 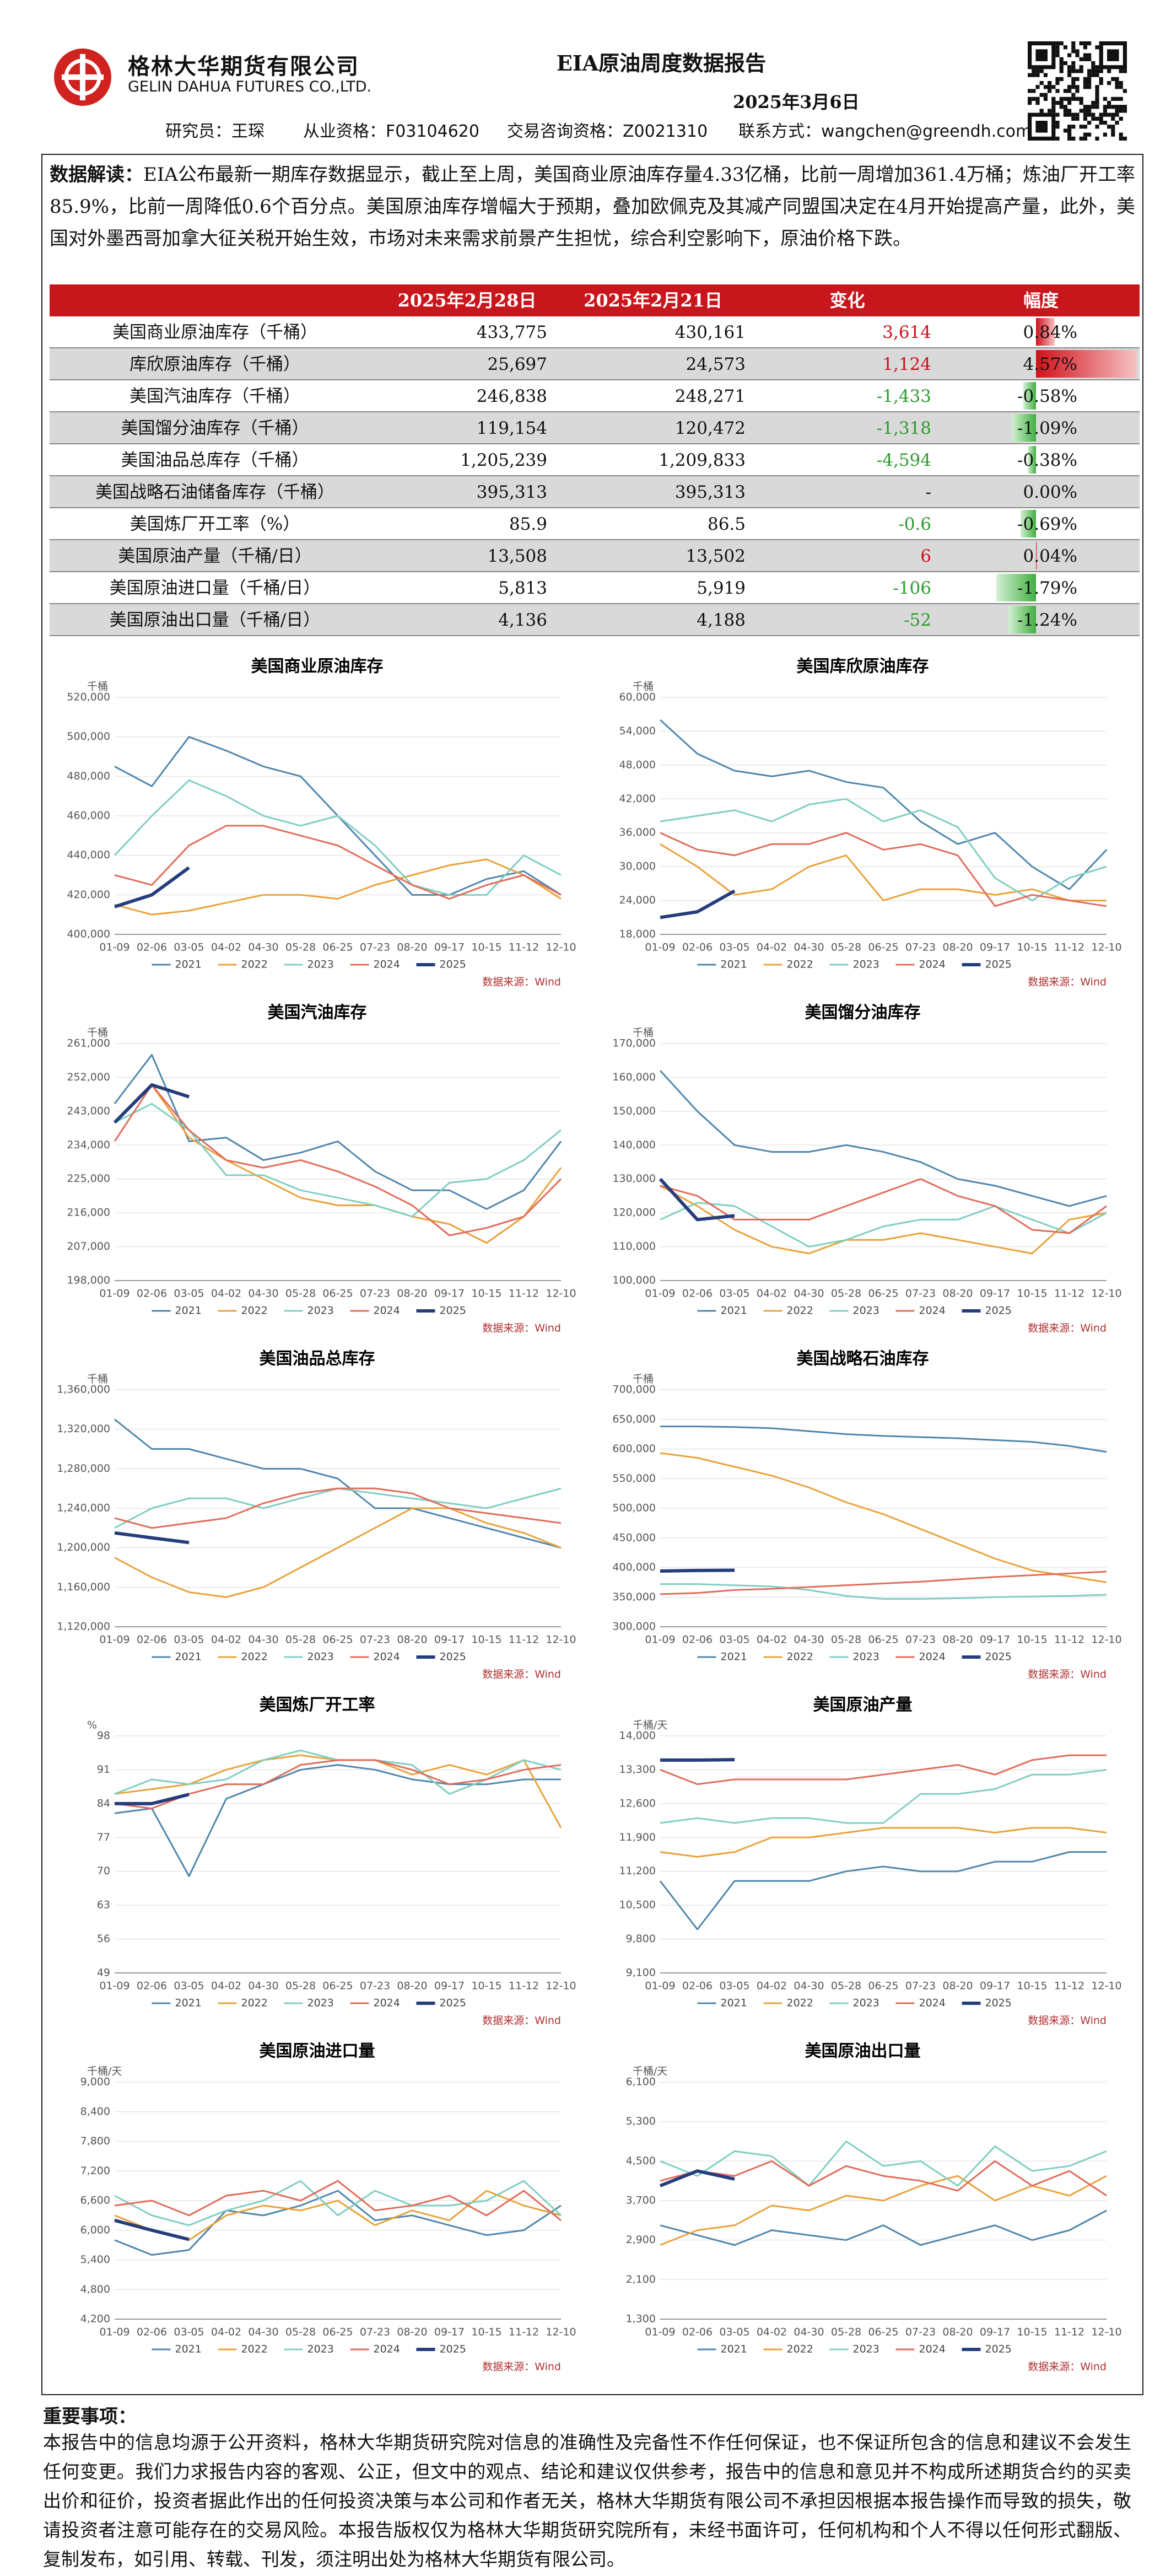 I want to click on y-tick-label: 49, so click(x=103, y=1973).